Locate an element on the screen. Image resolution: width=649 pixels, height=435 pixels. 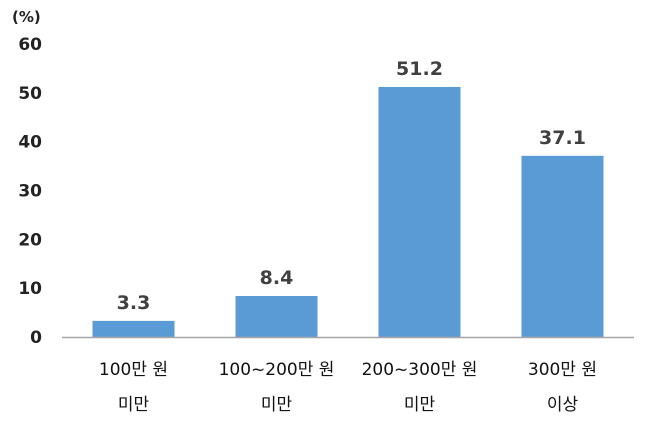
category-label: 이상 is located at coordinates (563, 405).